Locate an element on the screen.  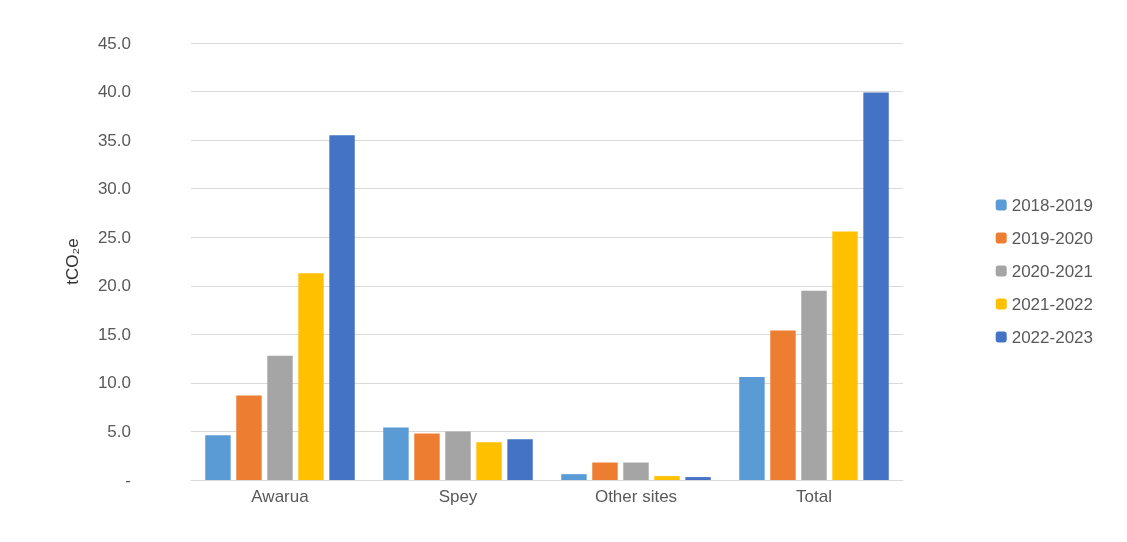
x-tick-label: Spey is located at coordinates (458, 496).